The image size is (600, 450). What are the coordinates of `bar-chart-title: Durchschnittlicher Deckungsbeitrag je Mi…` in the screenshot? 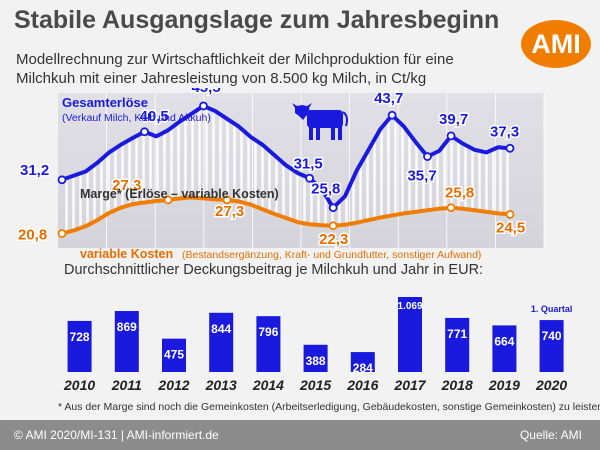 It's located at (274, 270).